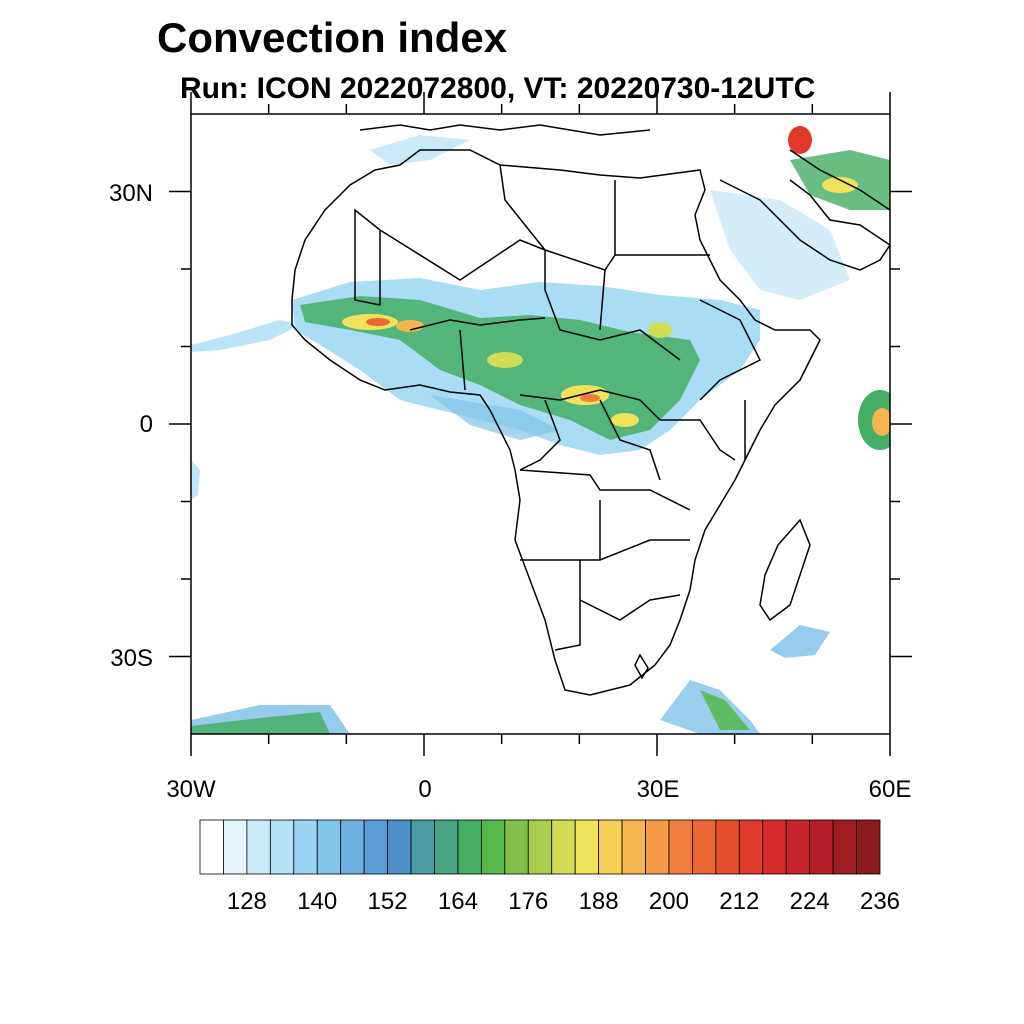  Describe the element at coordinates (498, 88) in the screenshot. I see `chart-subtitle: Run: ICON 2022072800, VT: 20220730-12UTC` at that location.